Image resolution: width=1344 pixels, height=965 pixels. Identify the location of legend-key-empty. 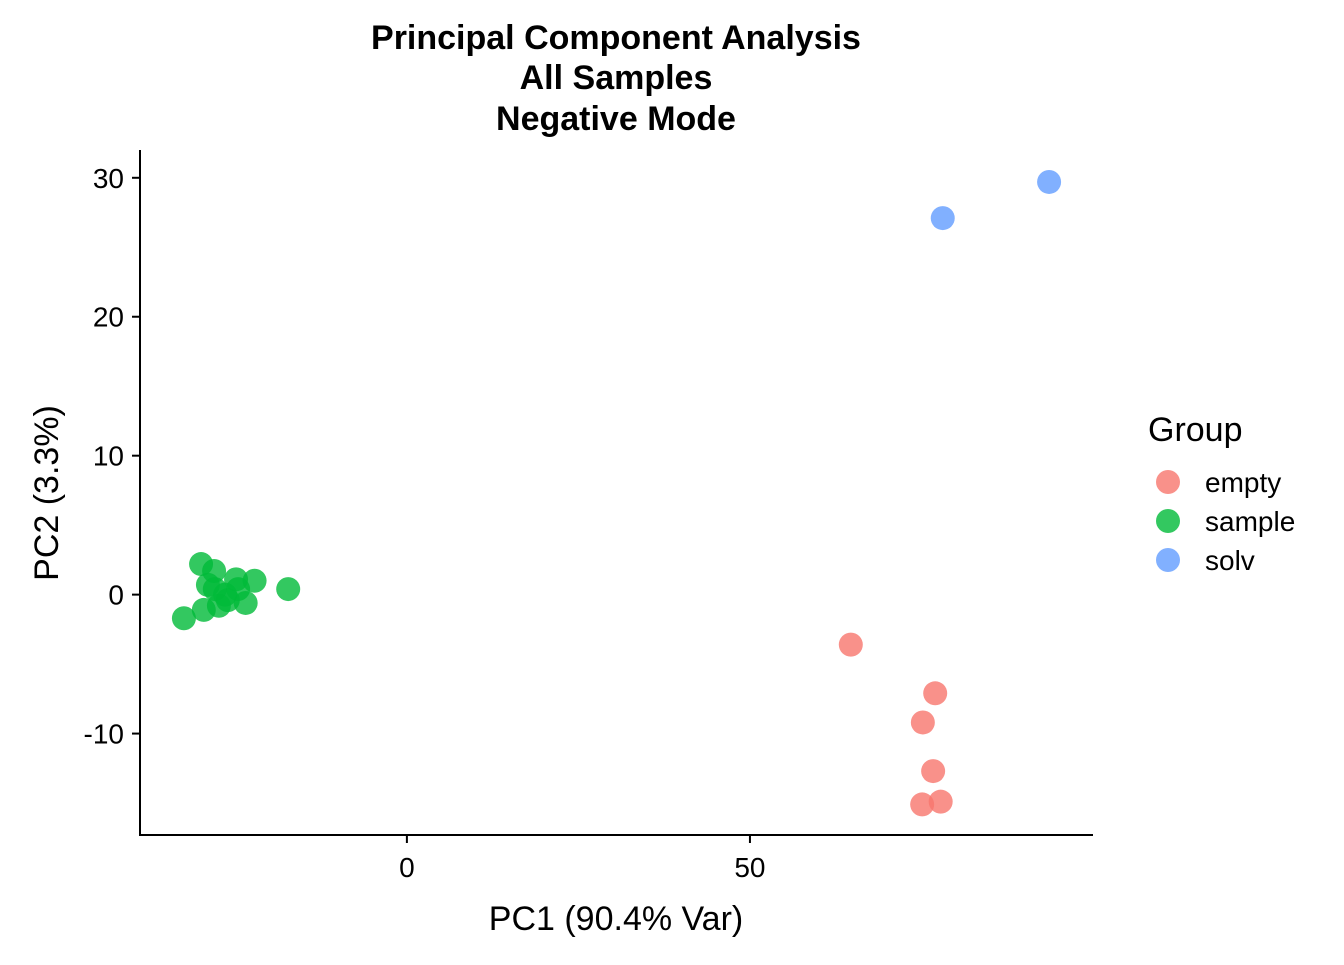
(1168, 482).